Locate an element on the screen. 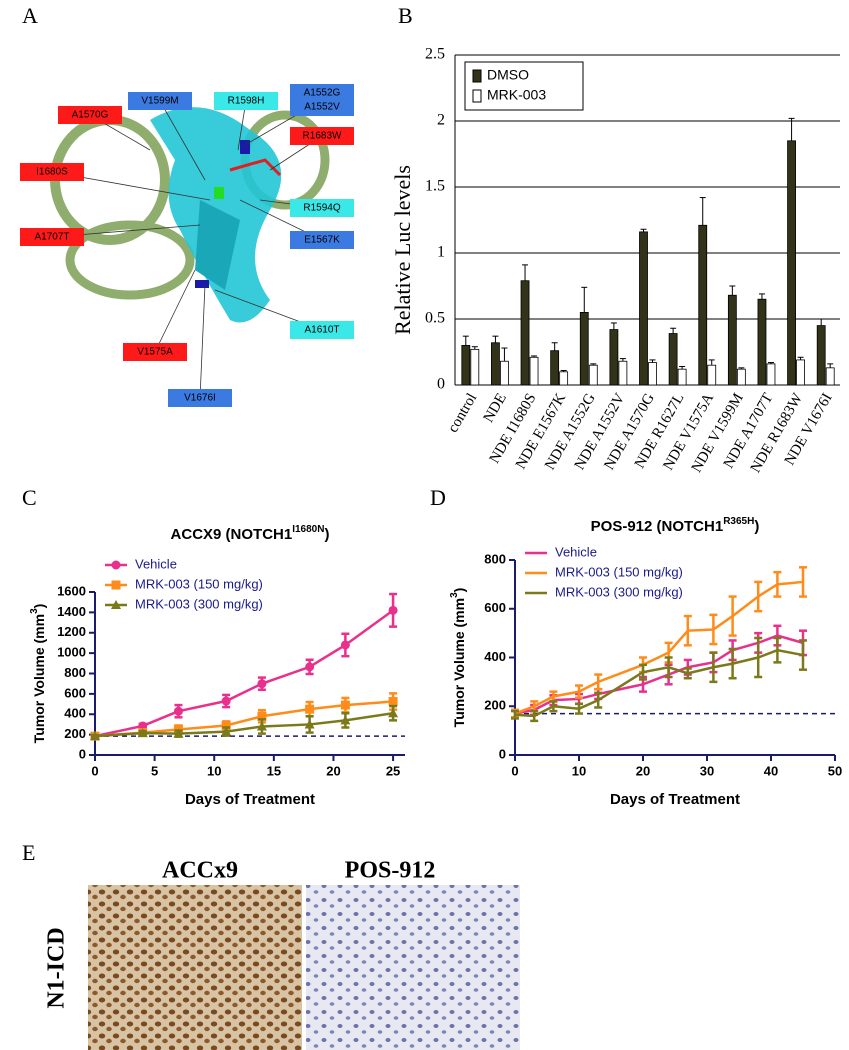 The image size is (849, 1050). mutation-label: R1594Q is located at coordinates (321, 208).